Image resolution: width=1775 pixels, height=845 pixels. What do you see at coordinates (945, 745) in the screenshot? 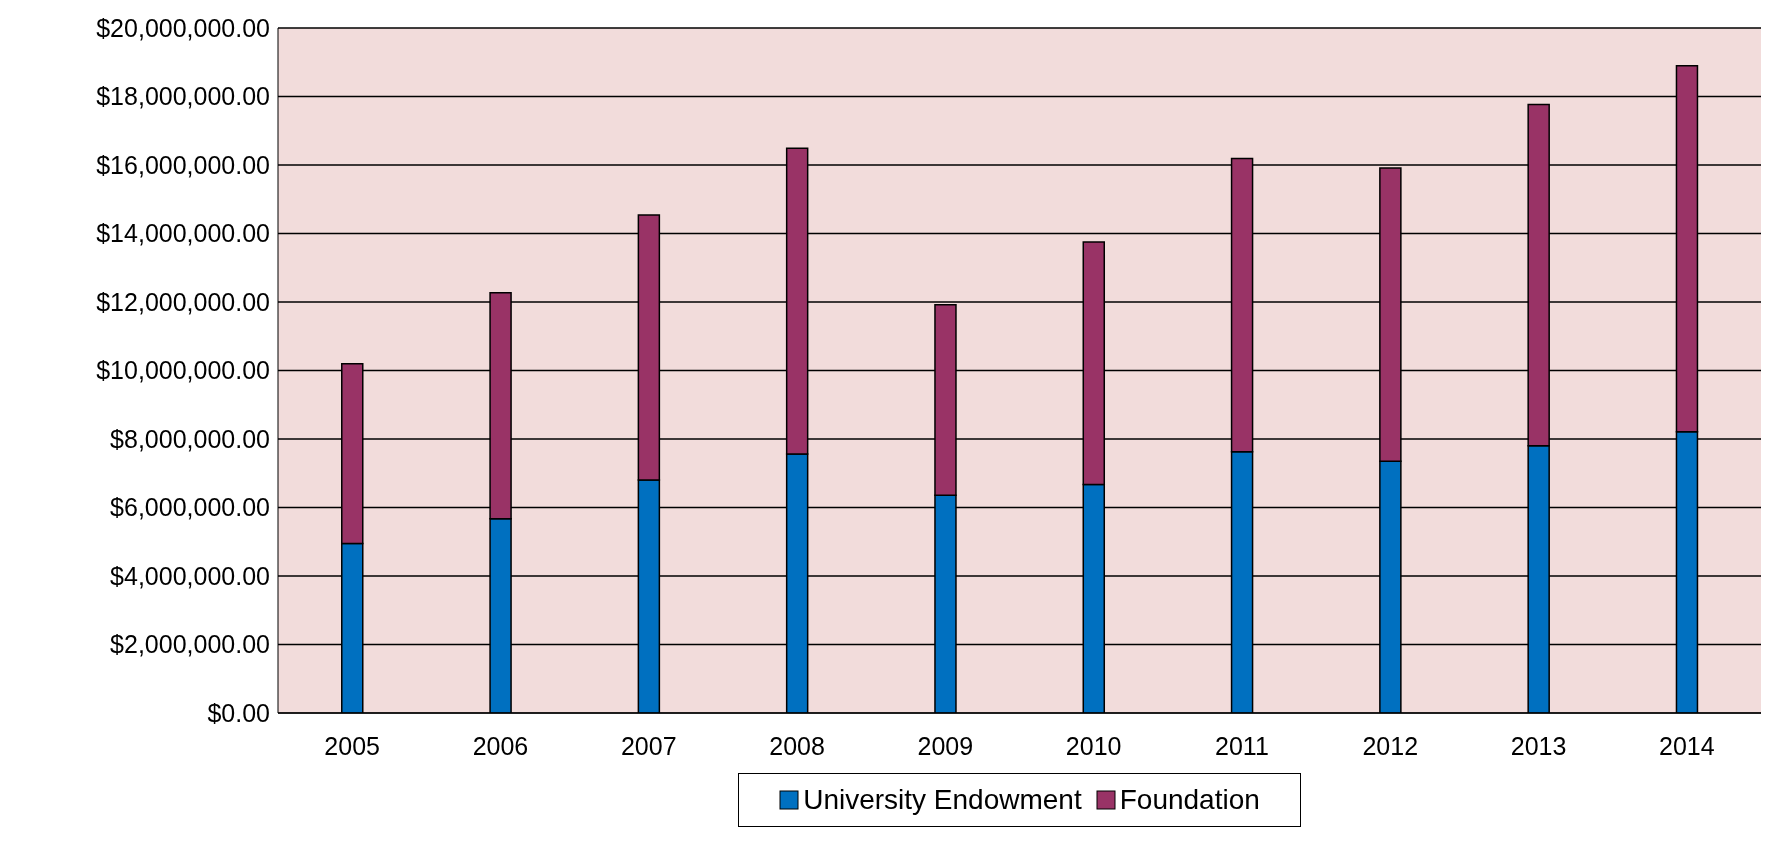
I see `x-tick-label: 2009` at bounding box center [945, 745].